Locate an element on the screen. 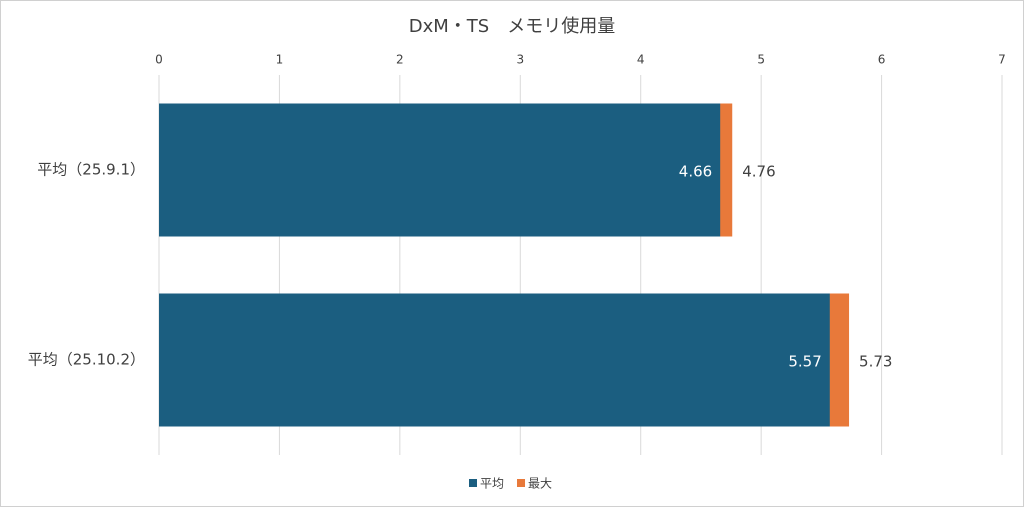 This screenshot has width=1024, height=507. data-label: 4.76 is located at coordinates (758, 172).